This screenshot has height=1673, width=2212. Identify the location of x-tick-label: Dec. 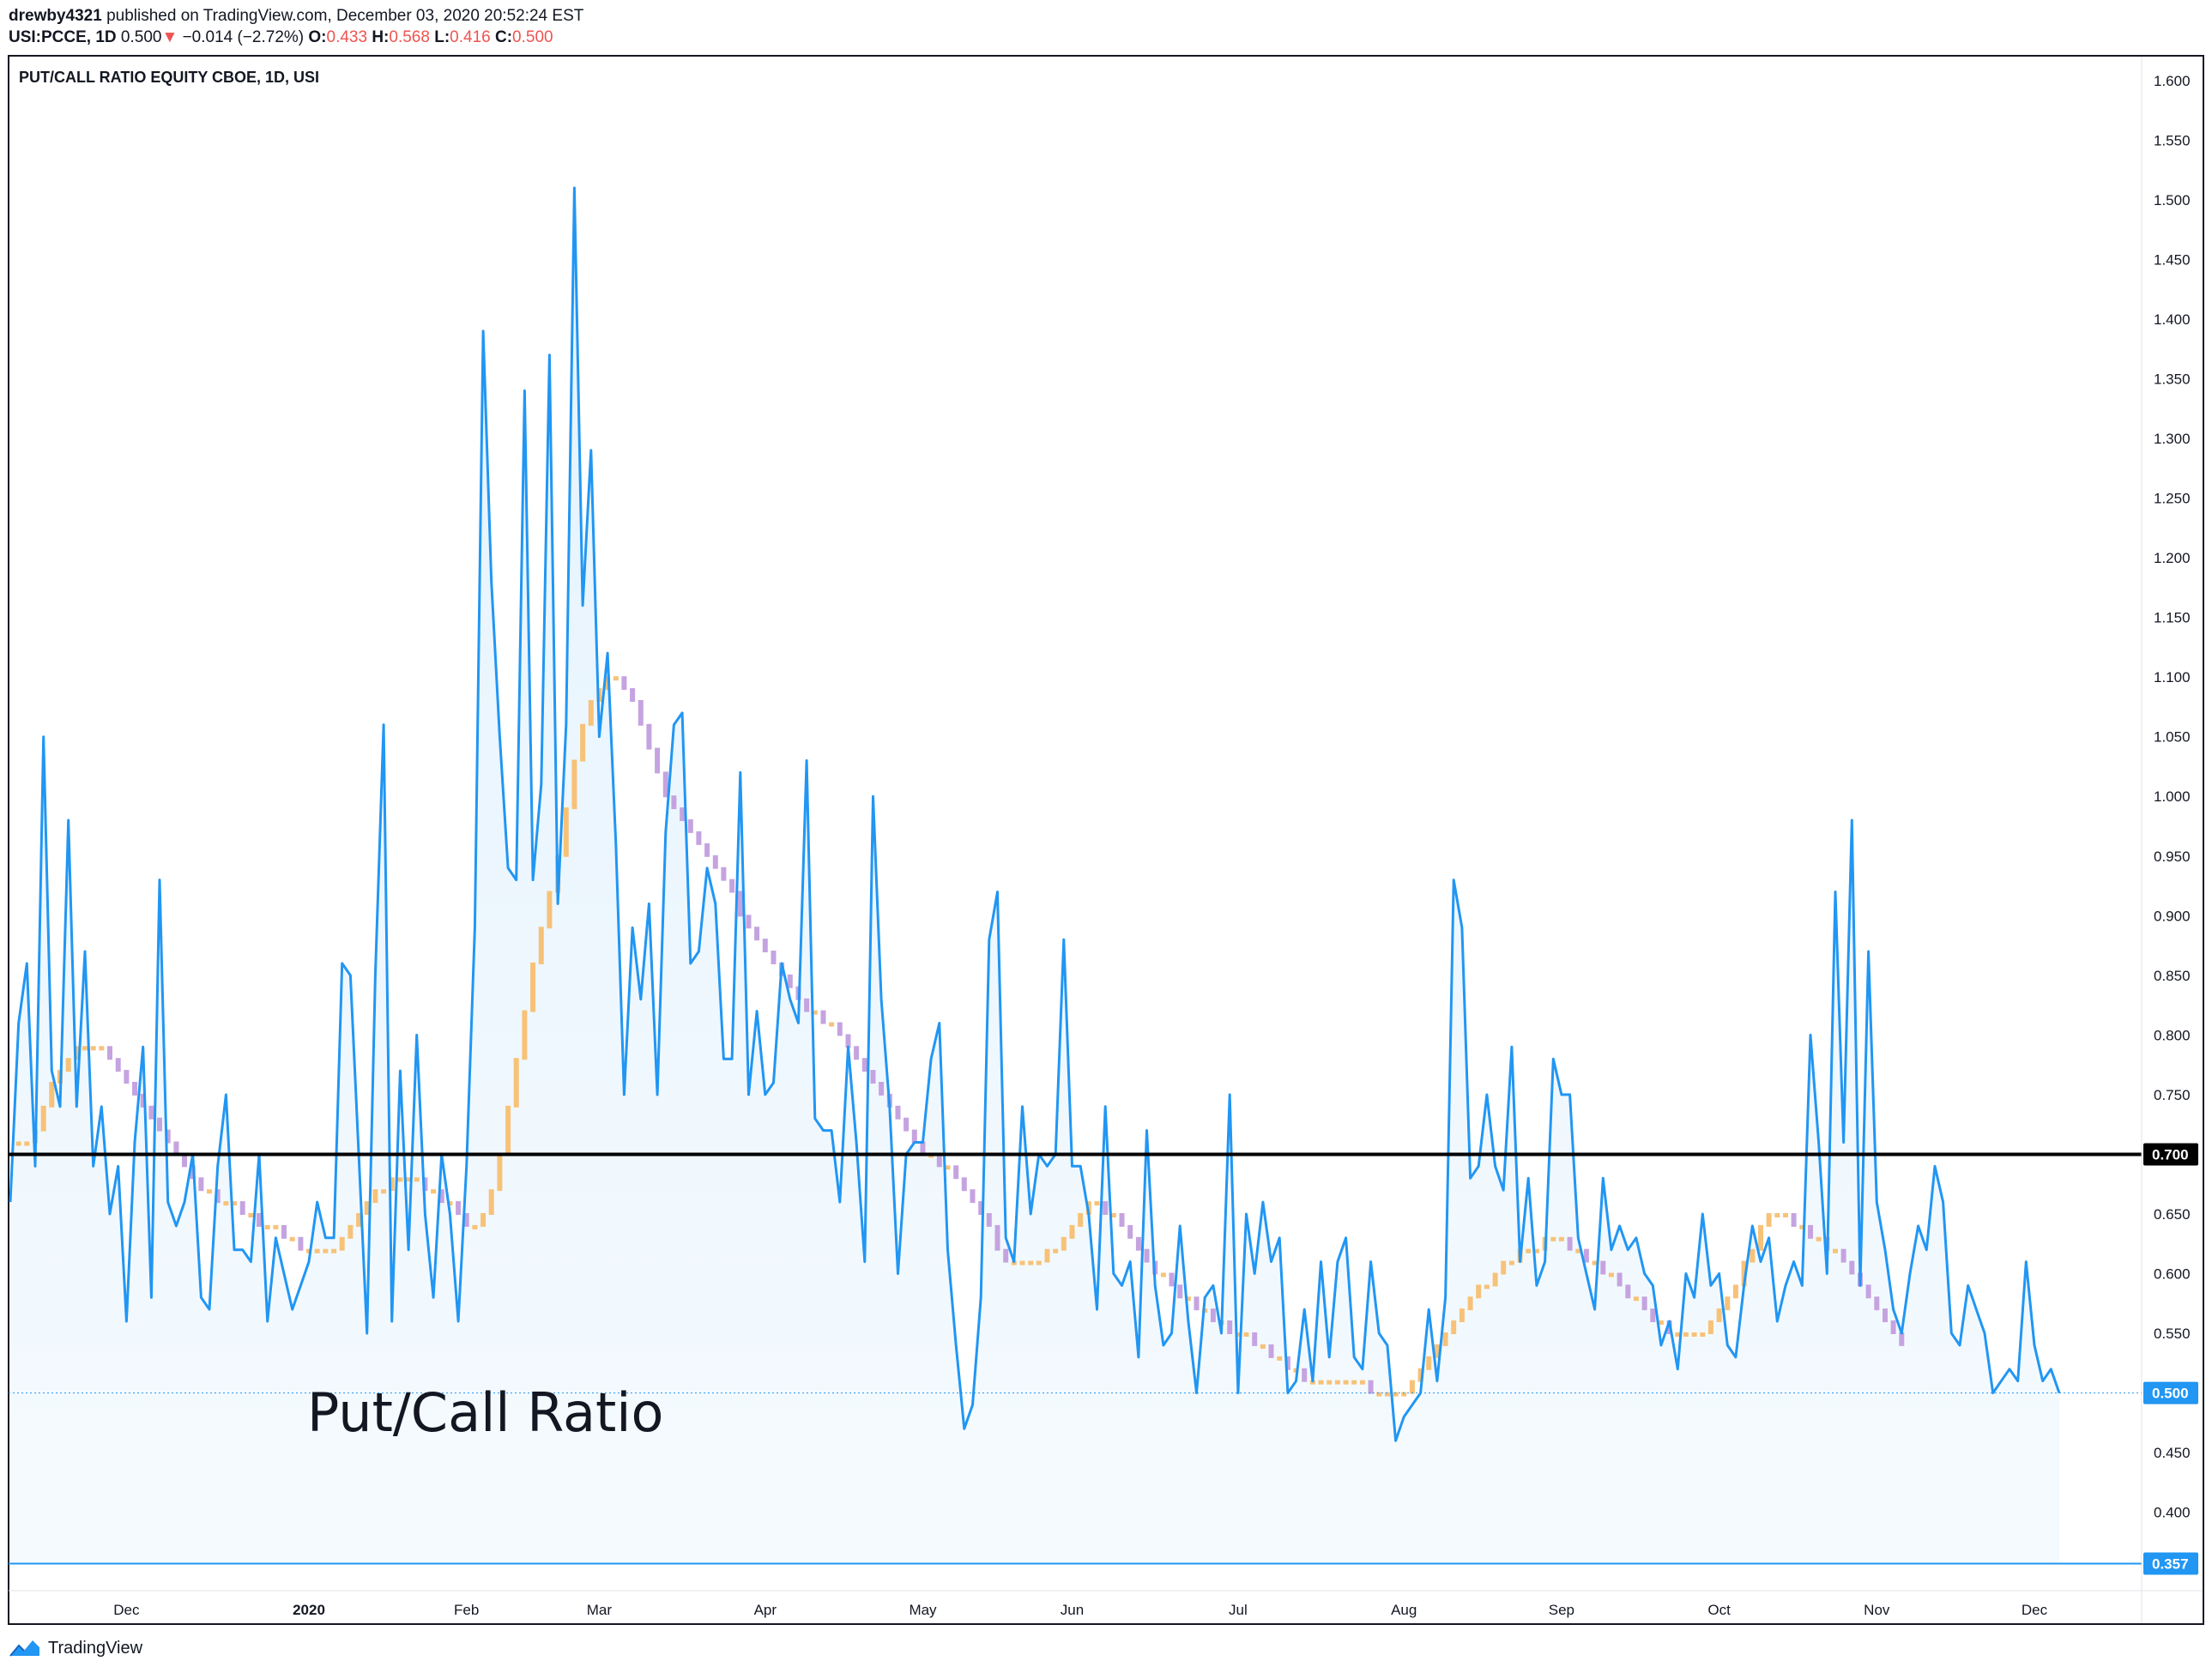
(2035, 1610).